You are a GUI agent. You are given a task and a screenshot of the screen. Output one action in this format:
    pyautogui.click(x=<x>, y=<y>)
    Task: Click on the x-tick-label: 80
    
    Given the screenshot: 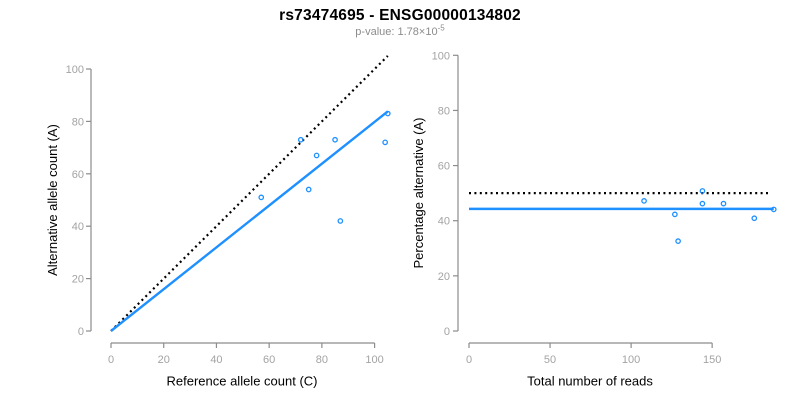 What is the action you would take?
    pyautogui.click(x=322, y=360)
    